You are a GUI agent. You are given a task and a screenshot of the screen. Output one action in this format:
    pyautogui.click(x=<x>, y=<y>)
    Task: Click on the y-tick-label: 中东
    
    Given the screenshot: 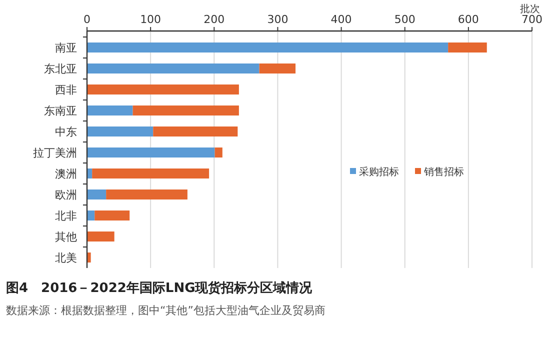 What is the action you would take?
    pyautogui.click(x=66, y=132)
    